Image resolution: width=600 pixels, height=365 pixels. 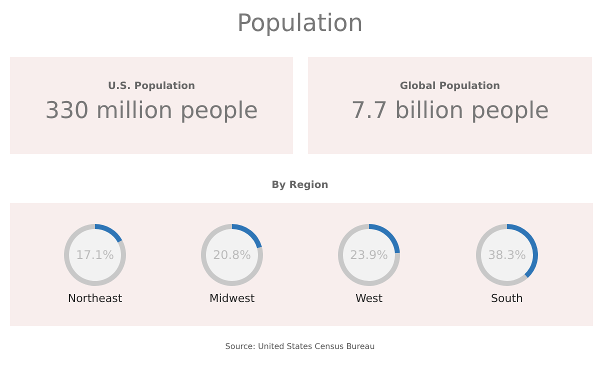 I want to click on text: Population, so click(x=300, y=23).